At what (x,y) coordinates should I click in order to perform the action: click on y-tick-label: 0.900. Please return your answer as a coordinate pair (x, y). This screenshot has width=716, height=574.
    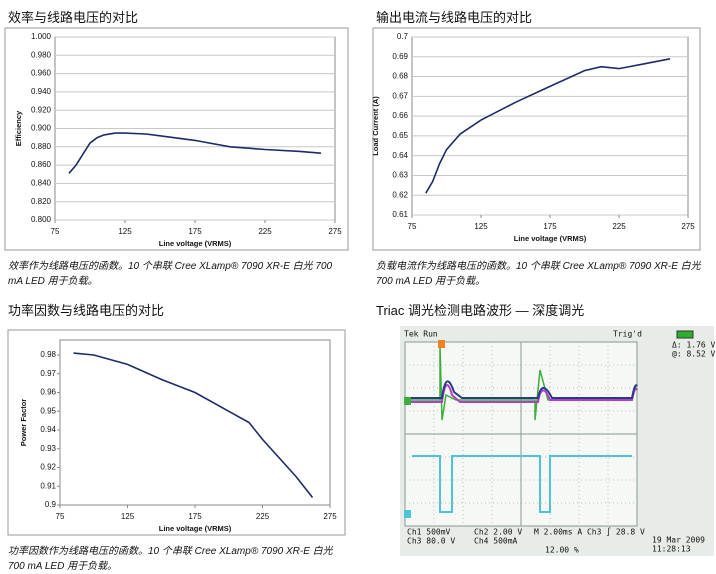
    Looking at the image, I should click on (41, 128).